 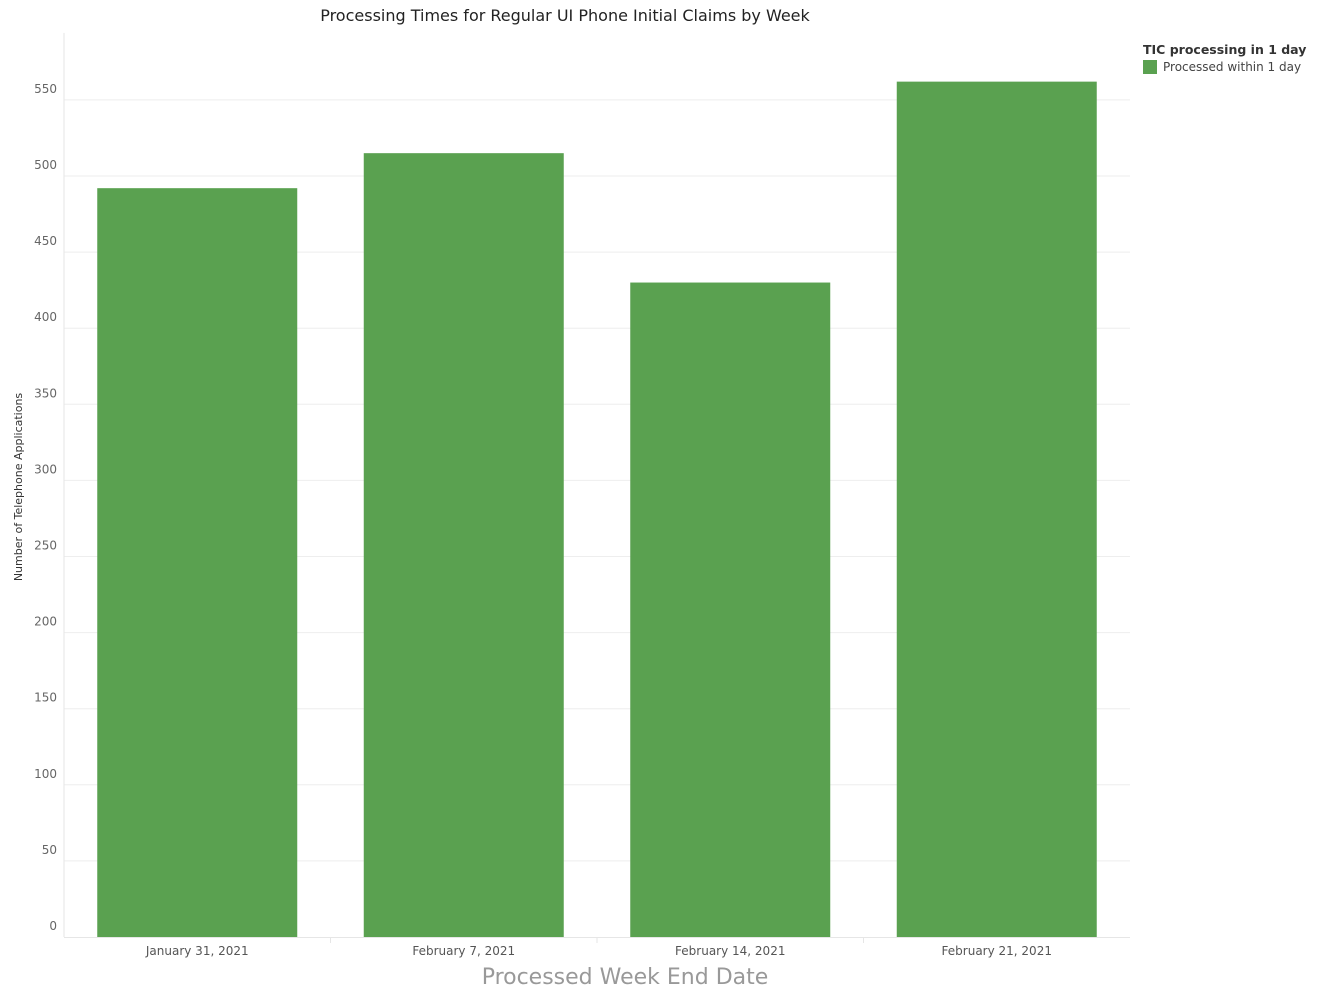 What do you see at coordinates (1225, 49) in the screenshot?
I see `legend-title: TIC processing in 1 day` at bounding box center [1225, 49].